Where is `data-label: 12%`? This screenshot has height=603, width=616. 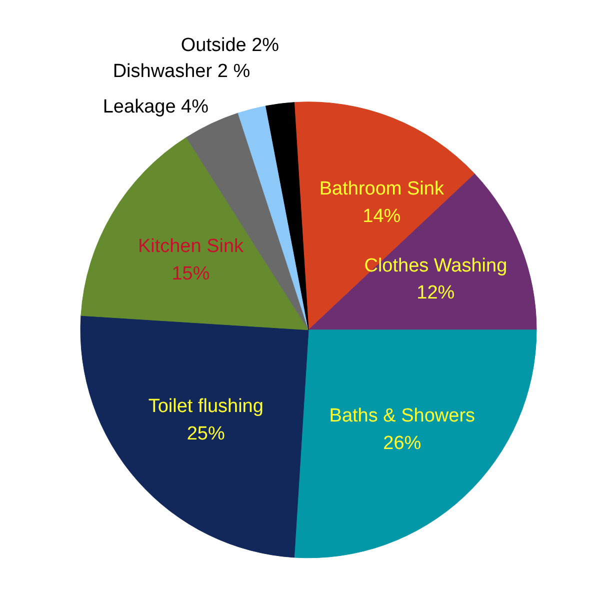 data-label: 12% is located at coordinates (435, 293).